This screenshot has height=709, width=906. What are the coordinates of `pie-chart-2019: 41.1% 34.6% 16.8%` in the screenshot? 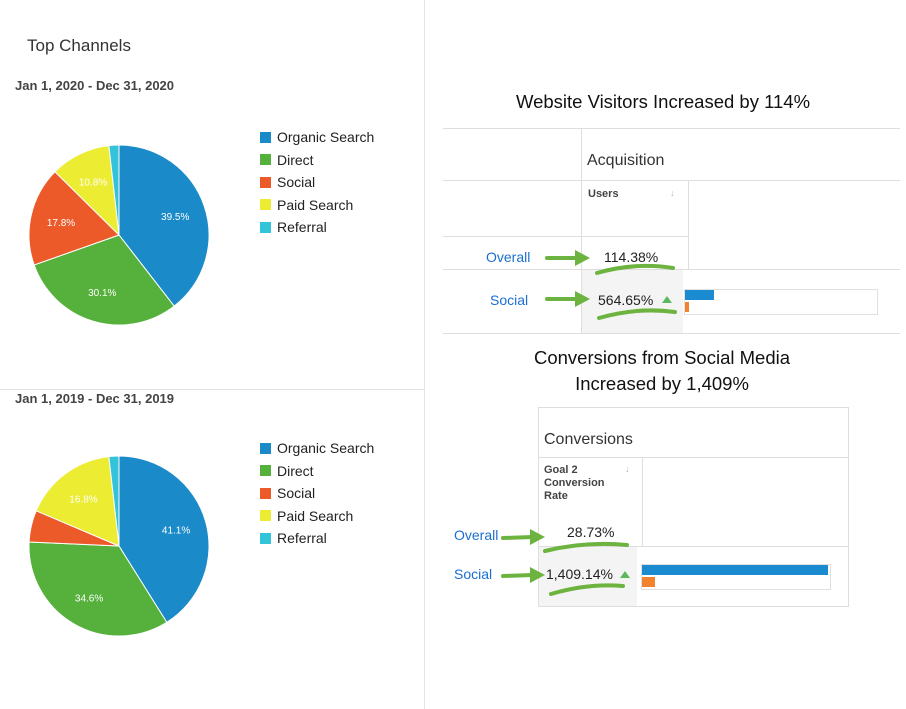 It's located at (119, 546).